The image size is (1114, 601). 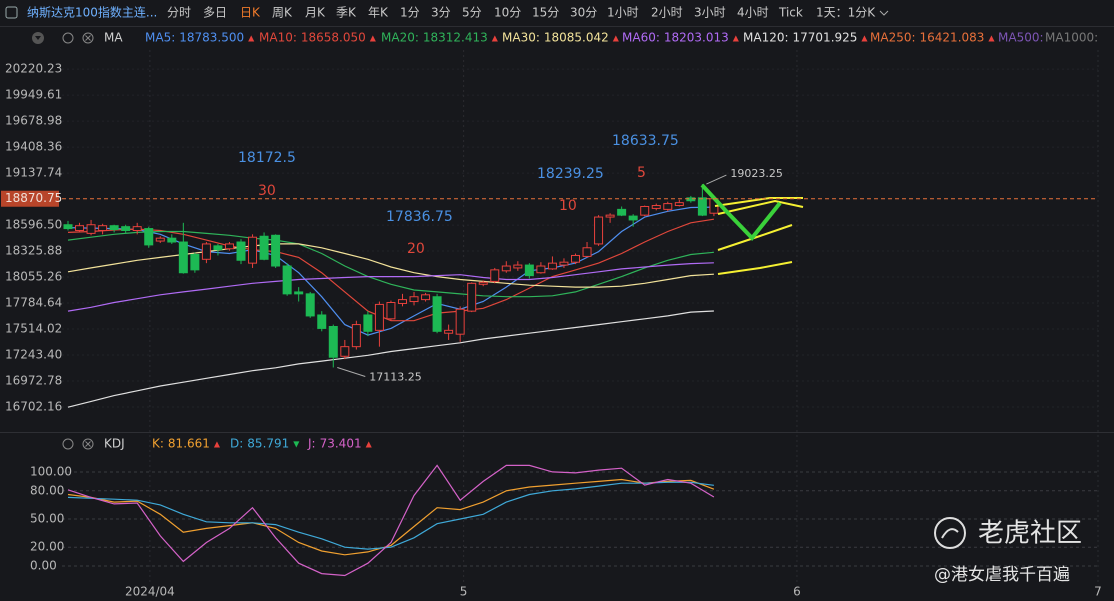 I want to click on period-tab: 5分, so click(x=472, y=13).